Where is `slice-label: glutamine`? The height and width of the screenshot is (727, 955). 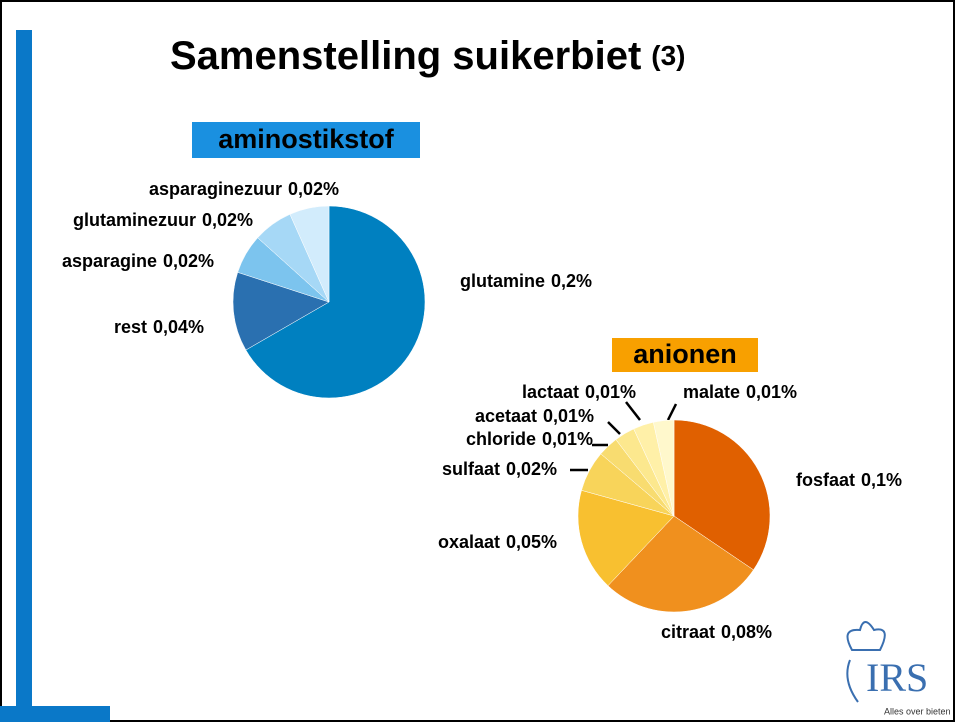 slice-label: glutamine is located at coordinates (502, 281).